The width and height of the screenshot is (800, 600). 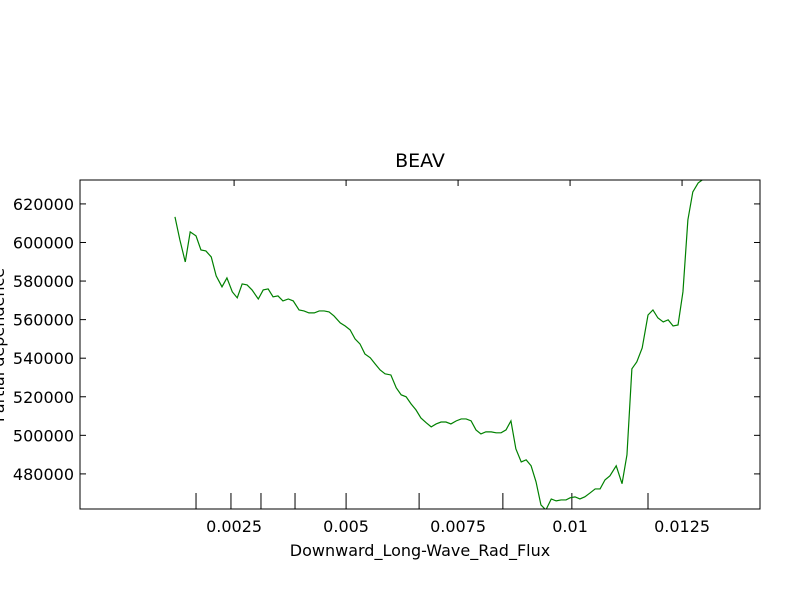 What do you see at coordinates (43, 320) in the screenshot?
I see `y-tick-label: 560000` at bounding box center [43, 320].